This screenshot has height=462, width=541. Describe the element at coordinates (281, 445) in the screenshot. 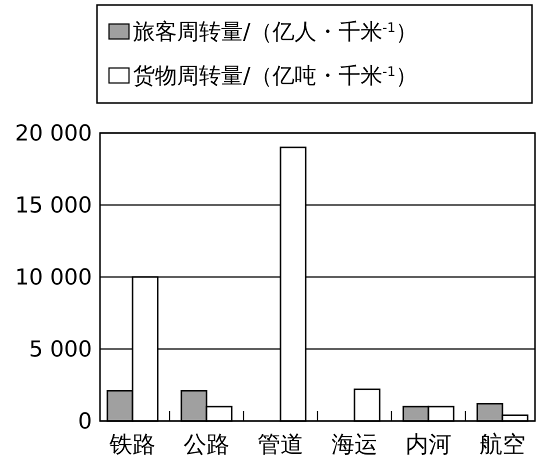

I see `x-tick-label: 管道` at that location.